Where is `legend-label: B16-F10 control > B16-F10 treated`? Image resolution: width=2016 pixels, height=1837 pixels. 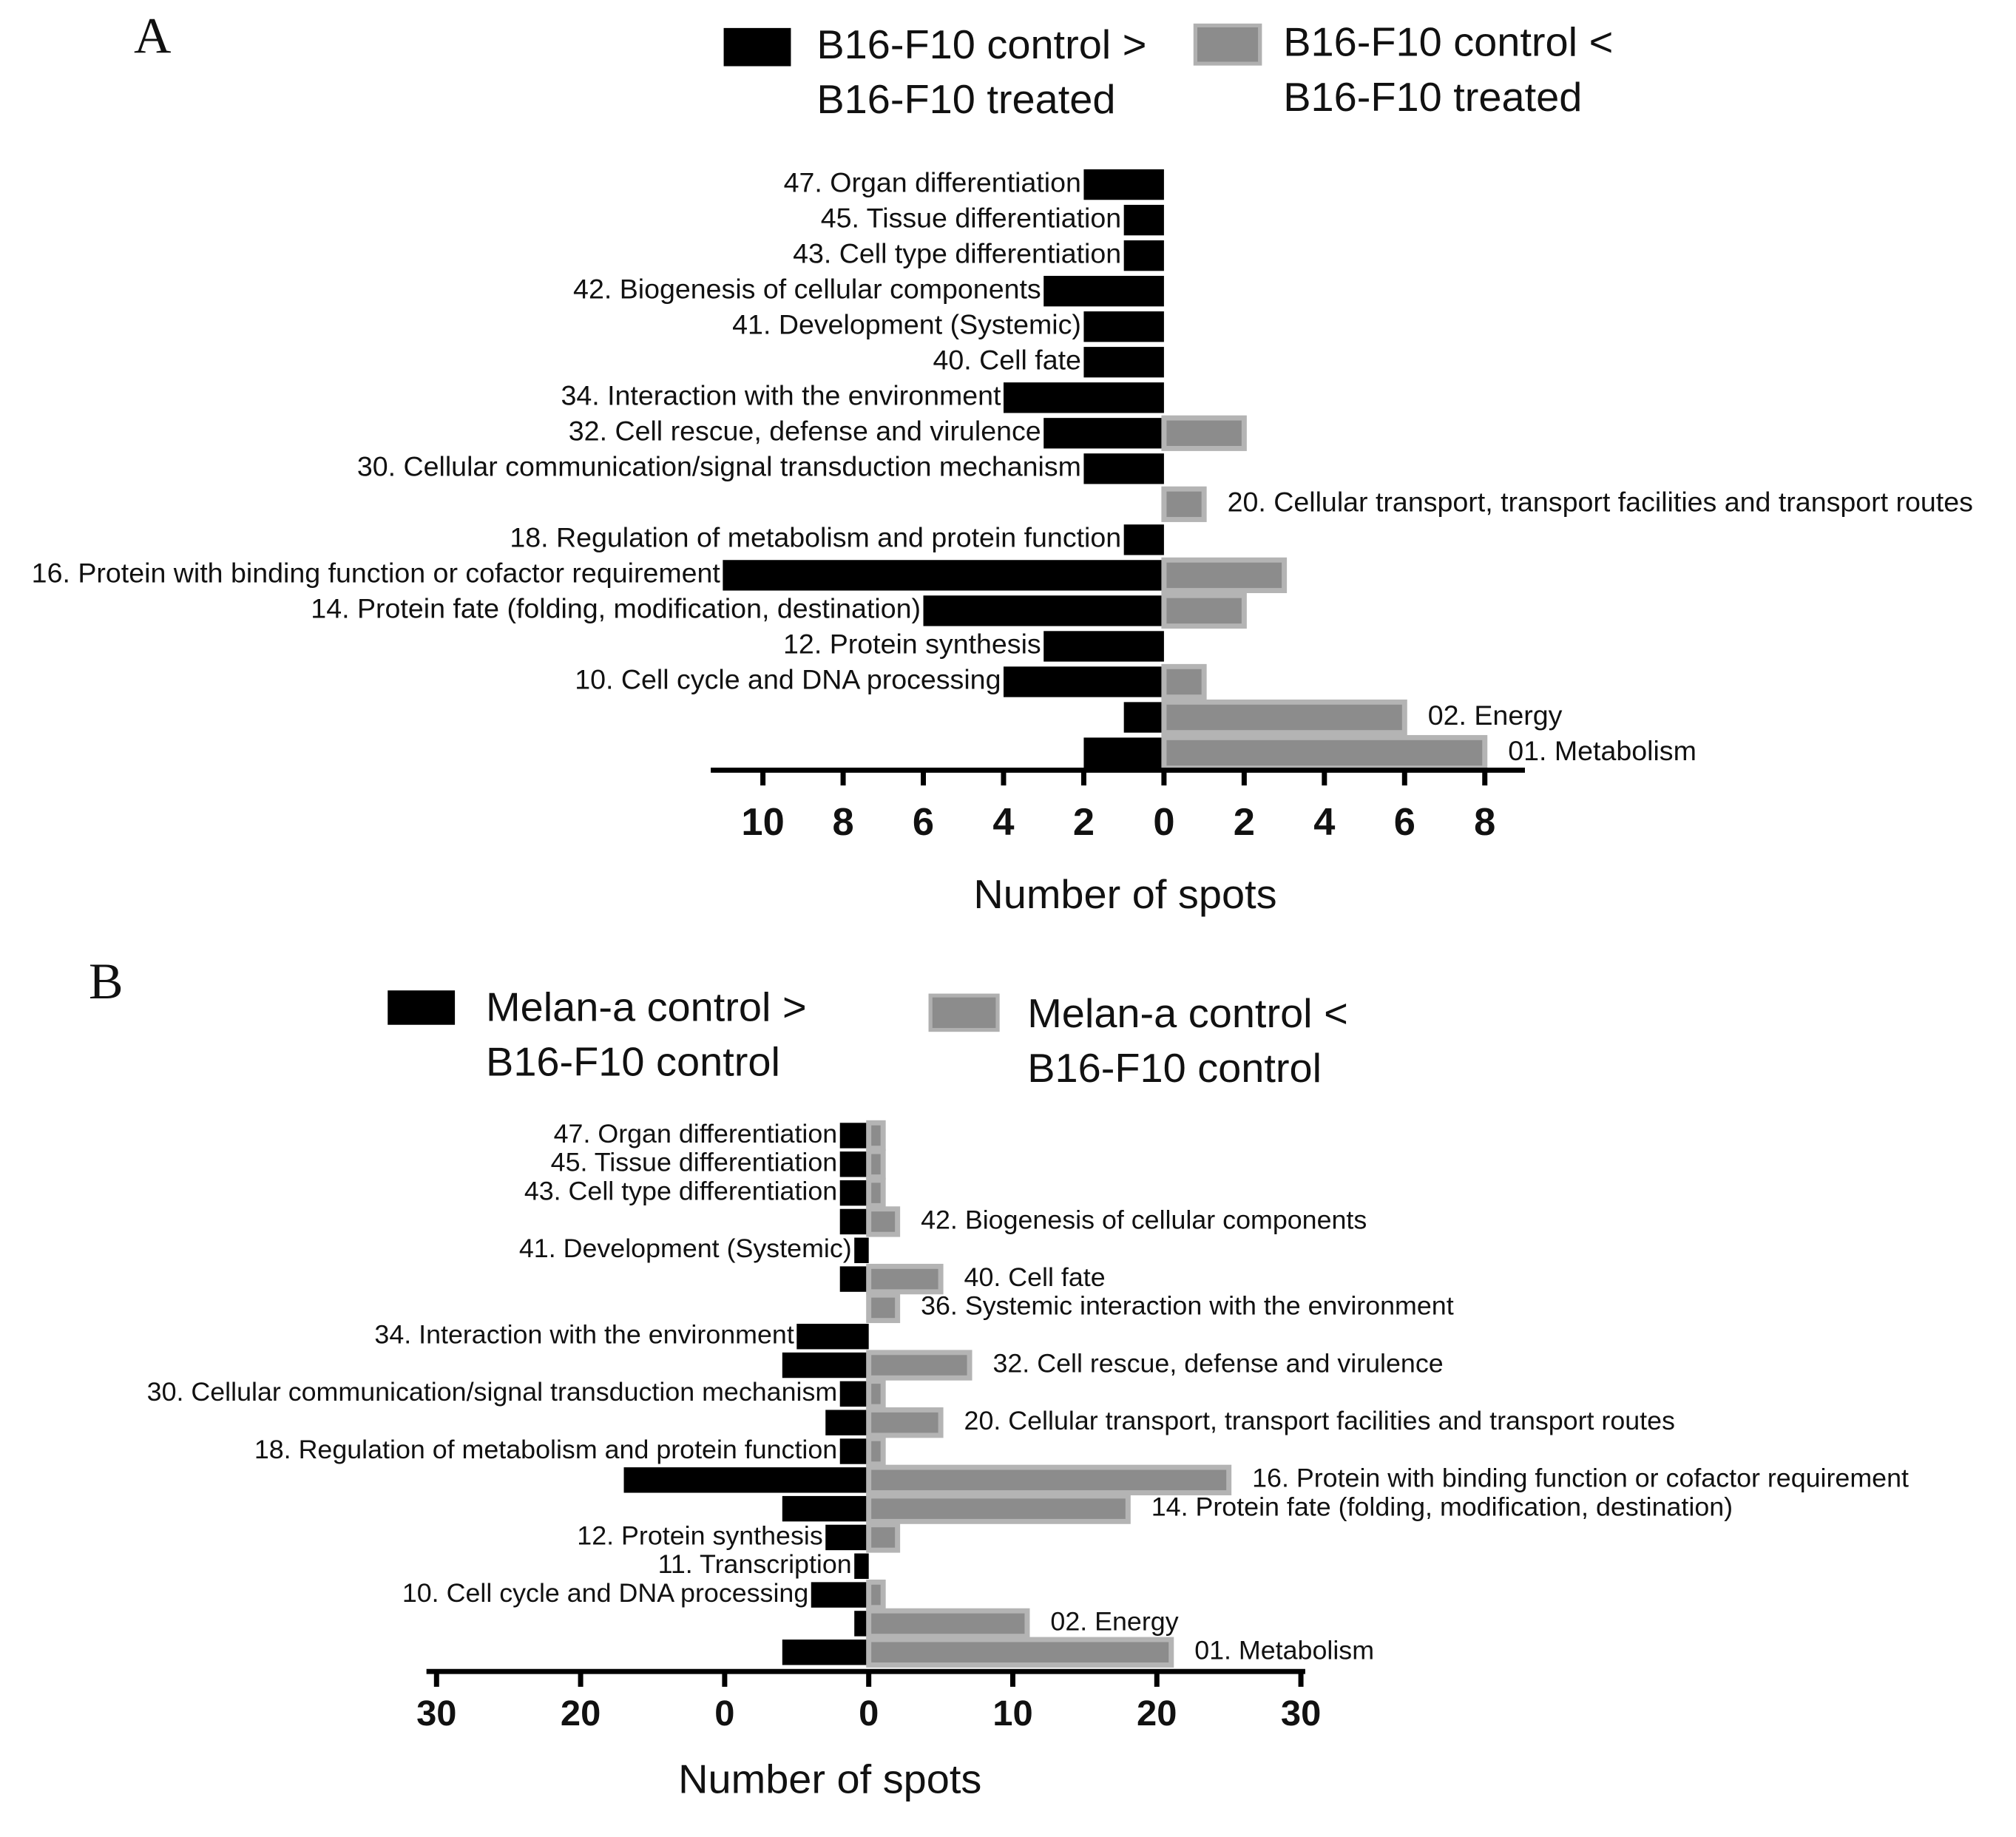 legend-label: B16-F10 control > B16-F10 treated is located at coordinates (982, 72).